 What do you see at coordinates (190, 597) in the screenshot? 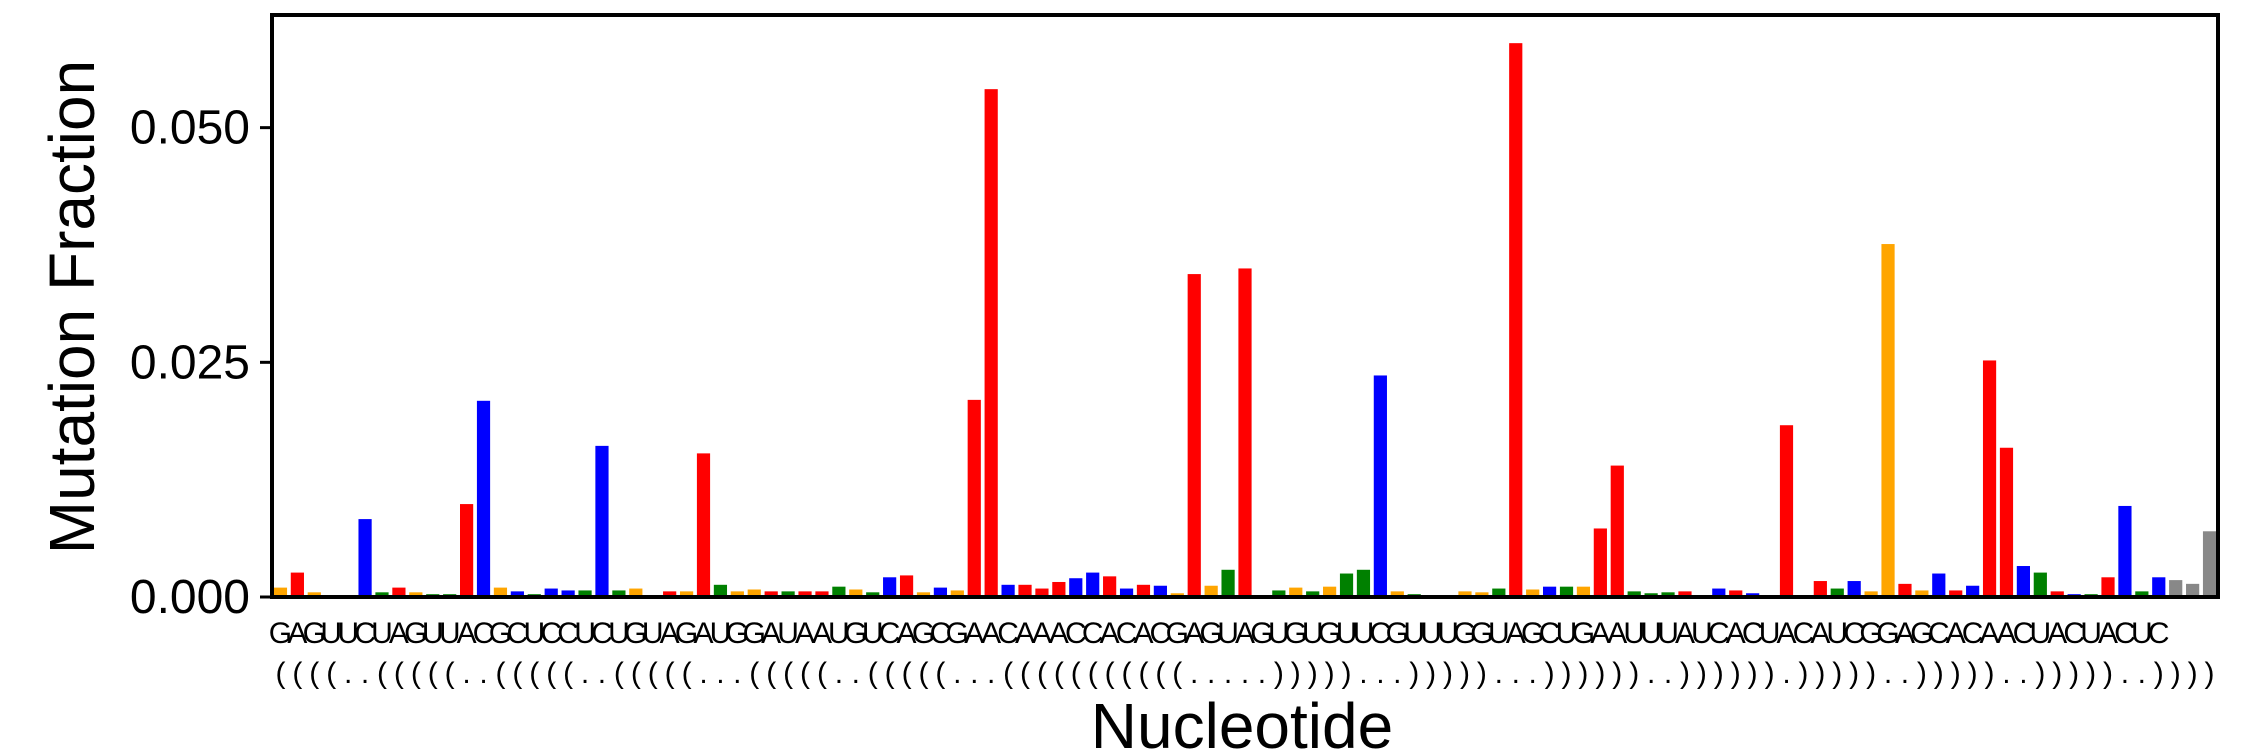
I see `y-tick-label: 0.000` at bounding box center [190, 597].